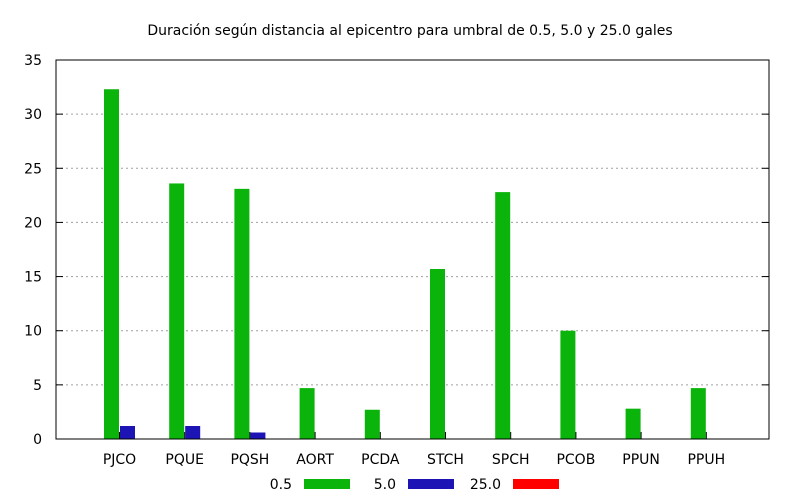 This screenshot has width=800, height=500. I want to click on x-tick-label: PJCO, so click(119, 460).